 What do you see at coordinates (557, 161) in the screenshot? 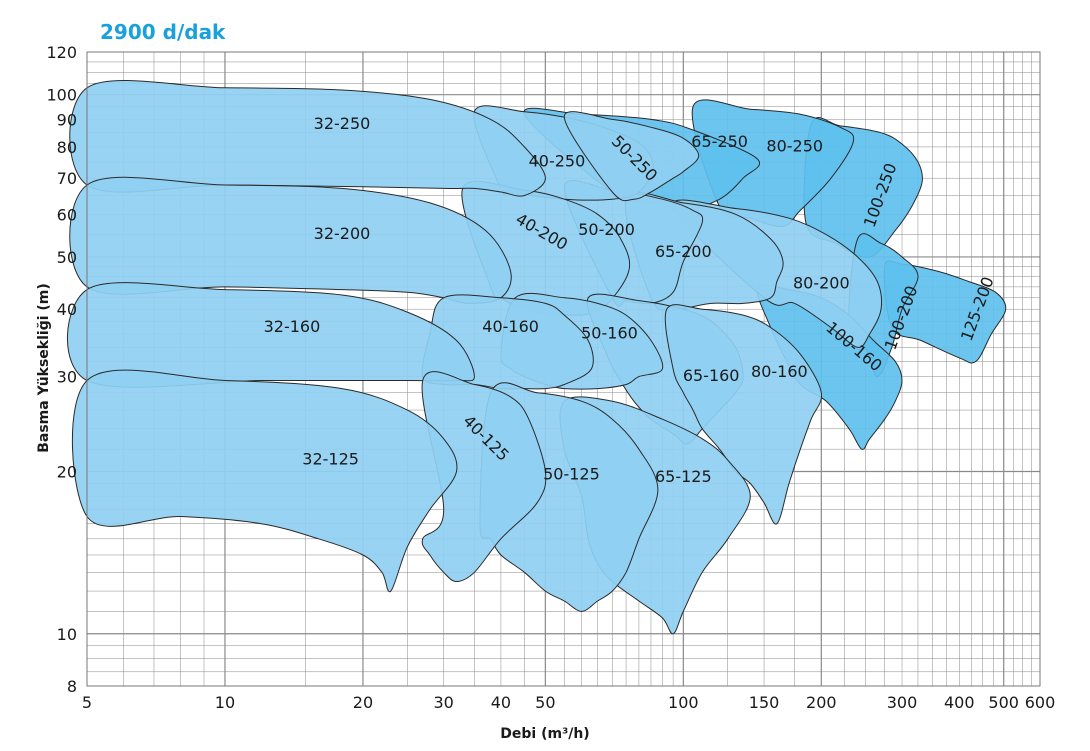
I see `region-label-40-250: 40-250` at bounding box center [557, 161].